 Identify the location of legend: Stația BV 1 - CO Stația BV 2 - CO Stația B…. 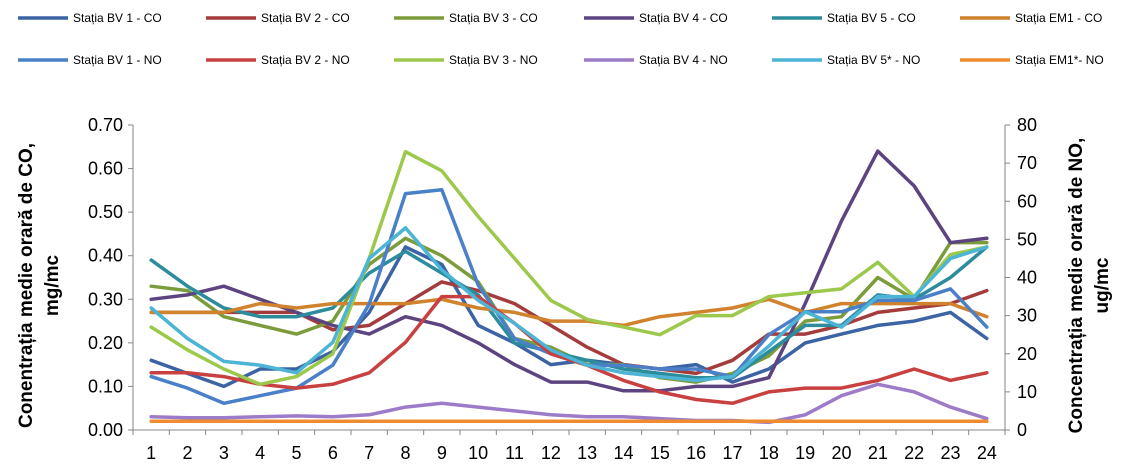
(561, 39).